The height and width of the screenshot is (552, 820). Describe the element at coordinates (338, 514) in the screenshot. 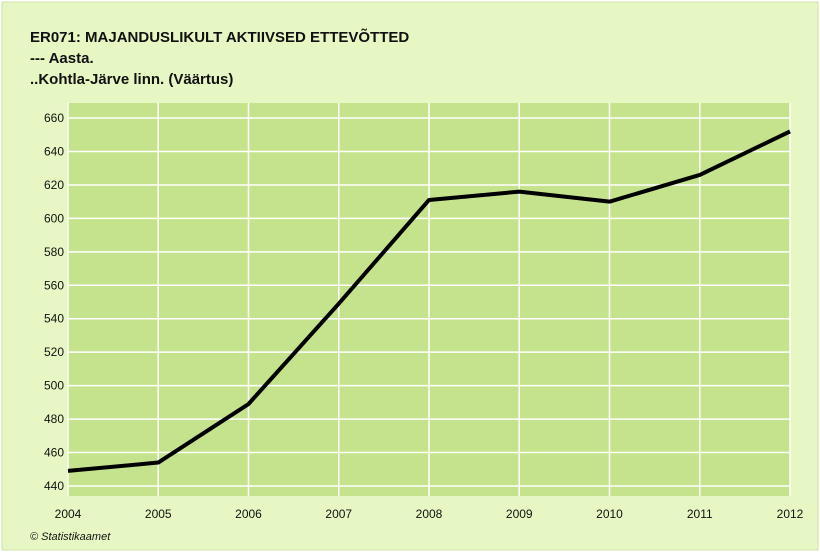

I see `x-tick-label: 2007` at that location.